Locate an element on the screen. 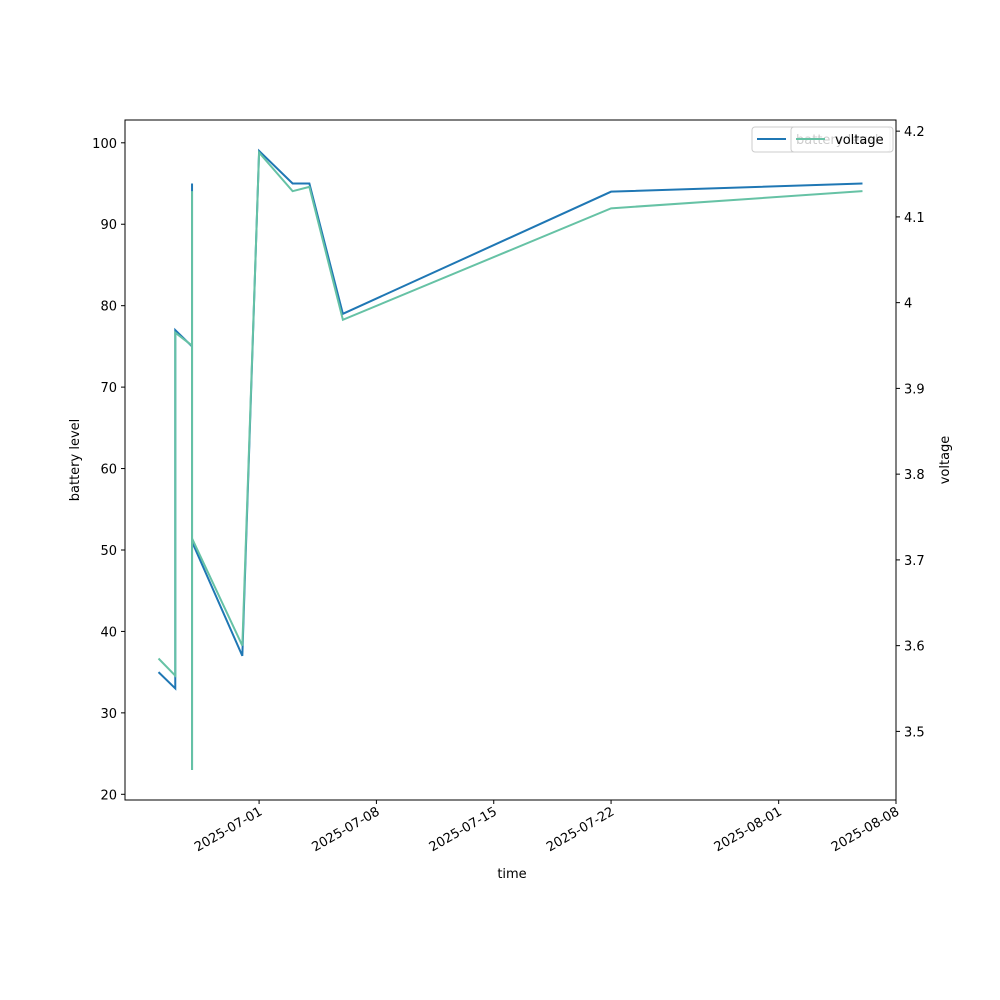 Image resolution: width=1000 pixels, height=1000 pixels. y-tick-label: 40 is located at coordinates (108, 632).